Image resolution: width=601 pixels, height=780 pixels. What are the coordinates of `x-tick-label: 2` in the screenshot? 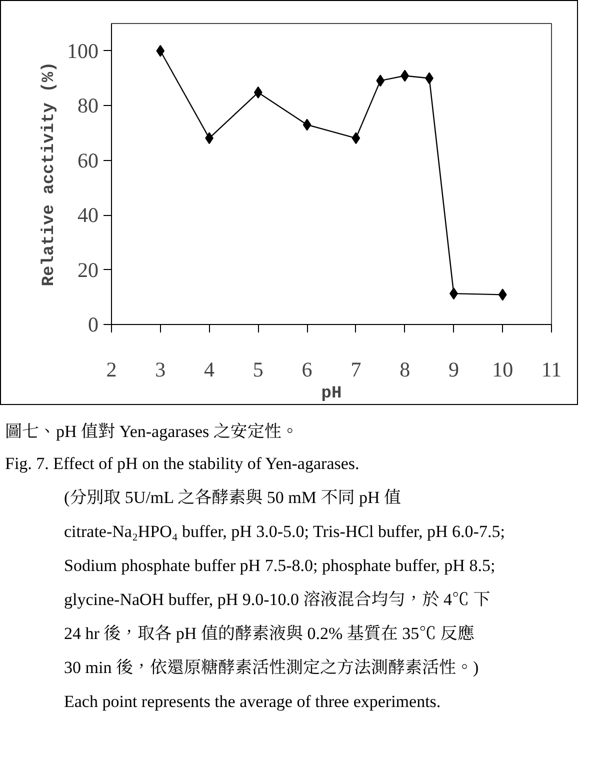 It's located at (111, 370).